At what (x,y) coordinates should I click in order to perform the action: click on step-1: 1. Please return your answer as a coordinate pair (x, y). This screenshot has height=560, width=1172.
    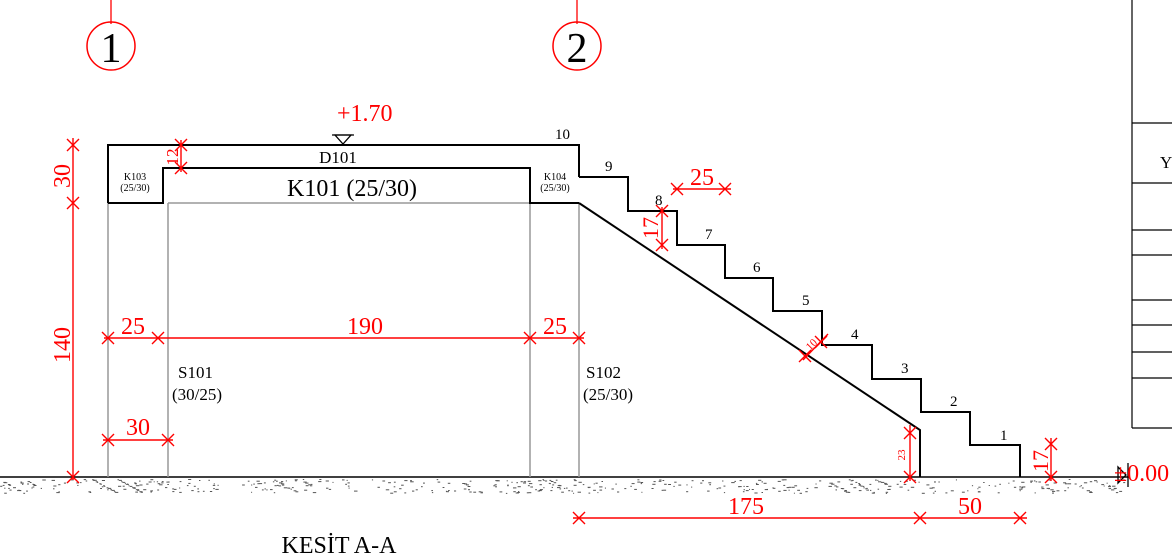
    Looking at the image, I should click on (1004, 436).